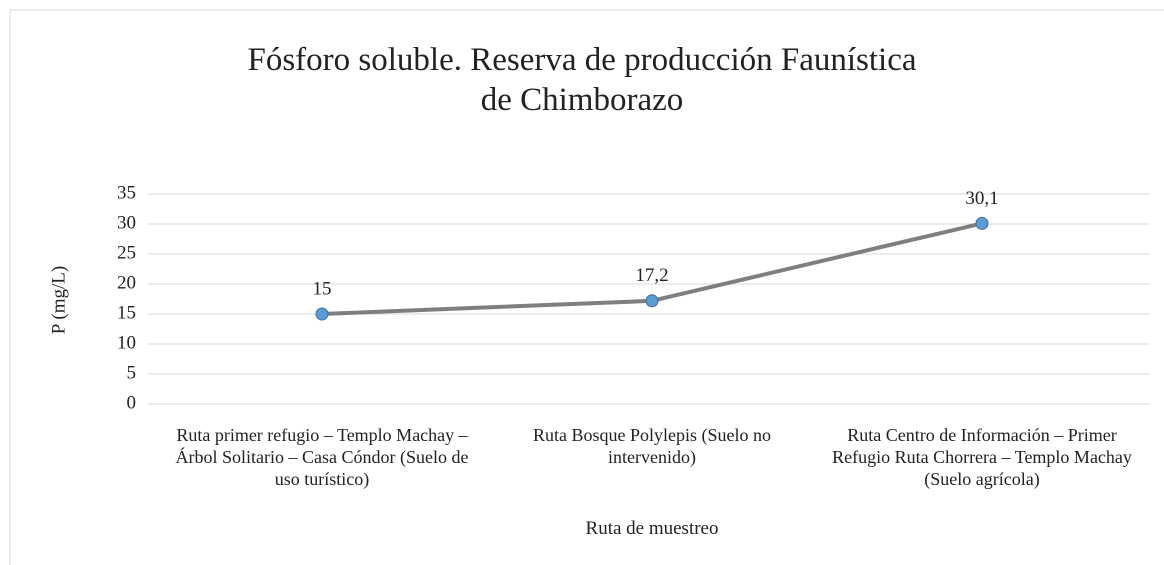 The height and width of the screenshot is (565, 1164). What do you see at coordinates (58, 300) in the screenshot?
I see `y-axis-label: P (mg/L)` at bounding box center [58, 300].